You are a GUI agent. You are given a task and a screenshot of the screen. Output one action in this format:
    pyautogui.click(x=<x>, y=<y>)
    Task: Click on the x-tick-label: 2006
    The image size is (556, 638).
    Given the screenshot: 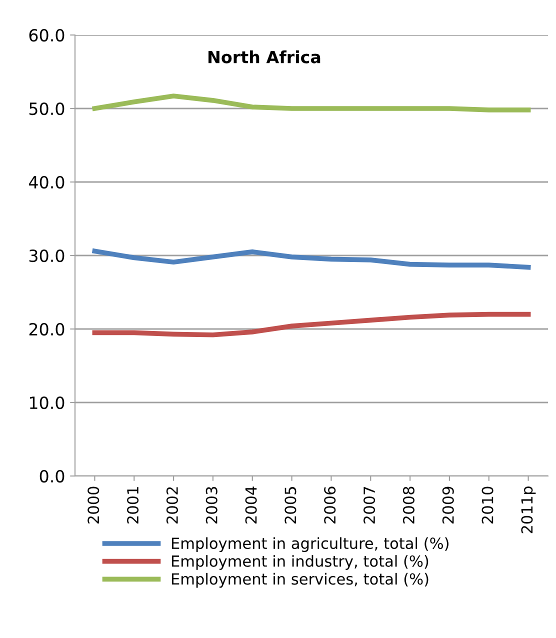 What is the action you would take?
    pyautogui.click(x=330, y=505)
    